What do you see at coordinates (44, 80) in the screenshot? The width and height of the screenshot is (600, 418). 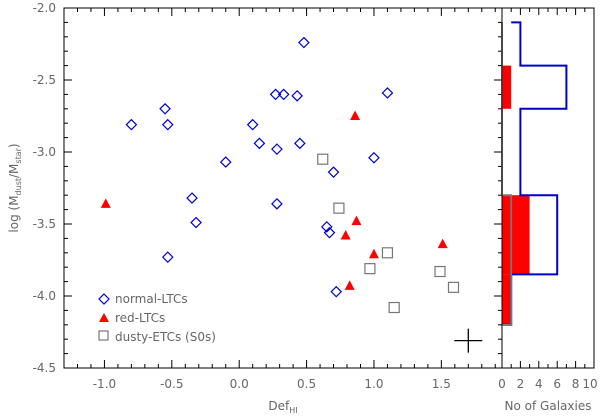 I see `y-tick-label: -2.5` at bounding box center [44, 80].